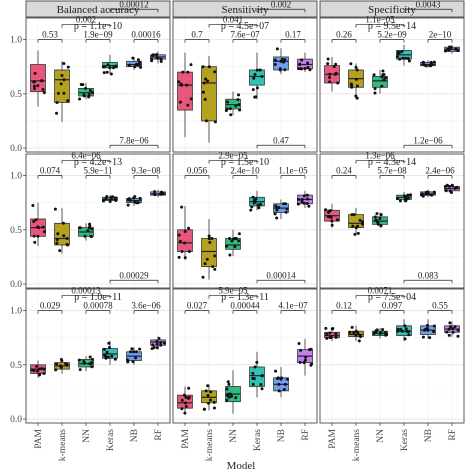 The height and width of the screenshot is (474, 474). Describe the element at coordinates (245, 9) in the screenshot. I see `facet-strip-layer: Balanced accuracy Sensitivity Specificity` at that location.